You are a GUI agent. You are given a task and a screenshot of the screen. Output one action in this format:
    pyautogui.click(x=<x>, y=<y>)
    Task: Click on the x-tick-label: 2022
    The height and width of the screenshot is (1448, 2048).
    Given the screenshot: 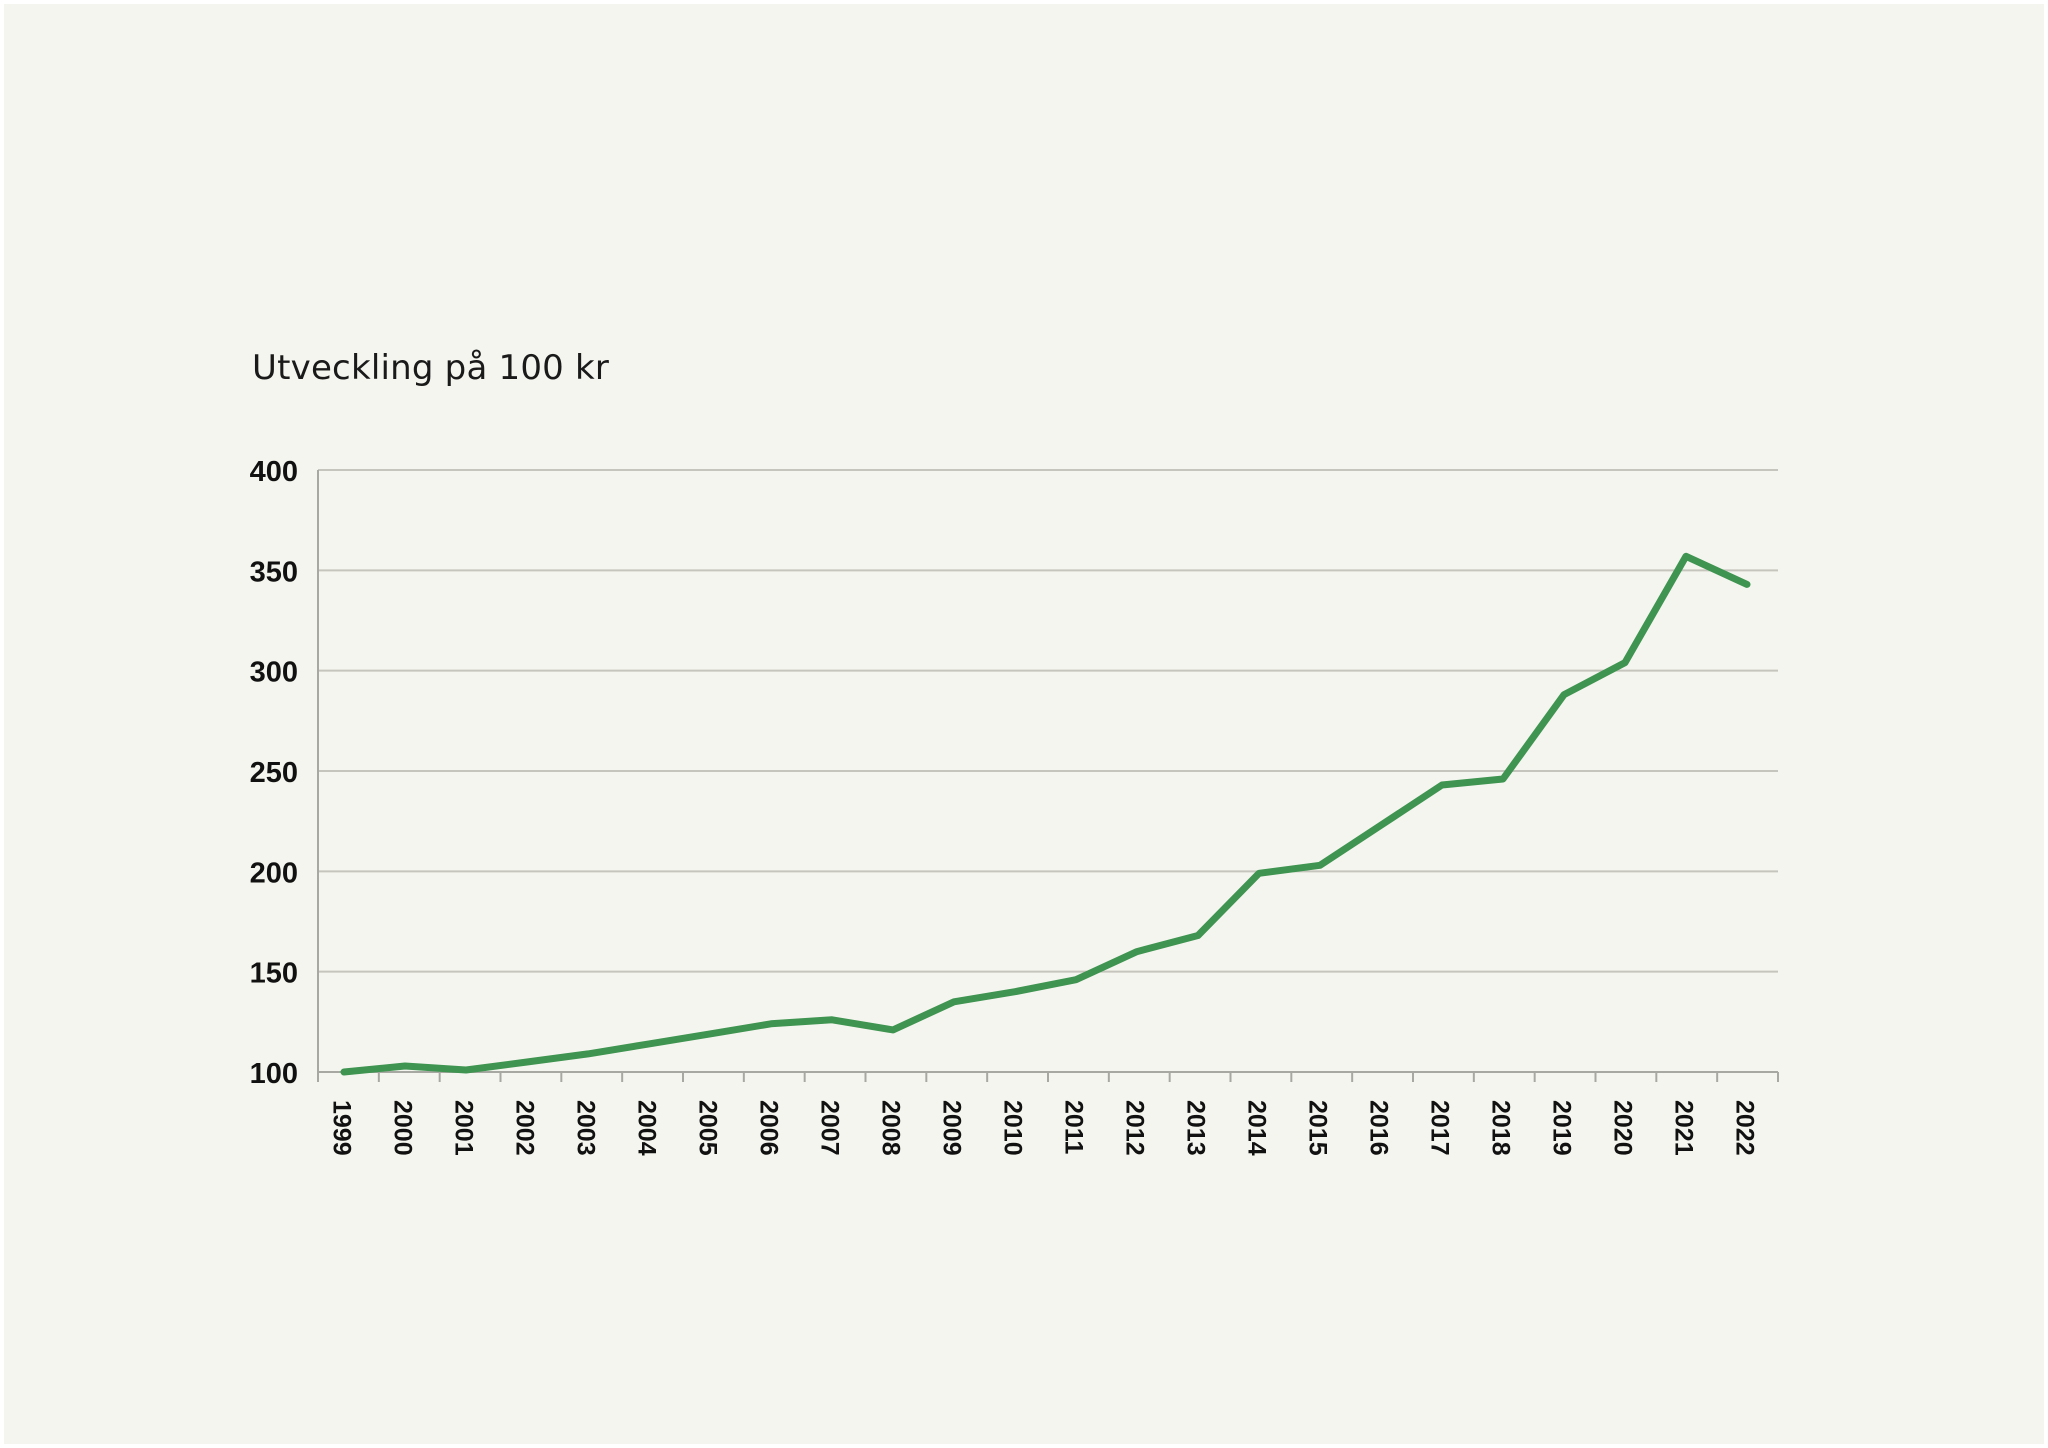 What is the action you would take?
    pyautogui.click(x=1744, y=1128)
    